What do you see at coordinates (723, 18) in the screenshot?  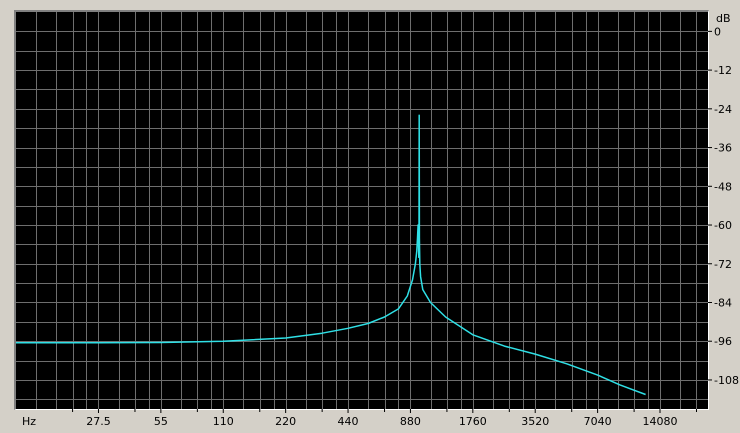 I see `y-axis-unit-label: dB` at bounding box center [723, 18].